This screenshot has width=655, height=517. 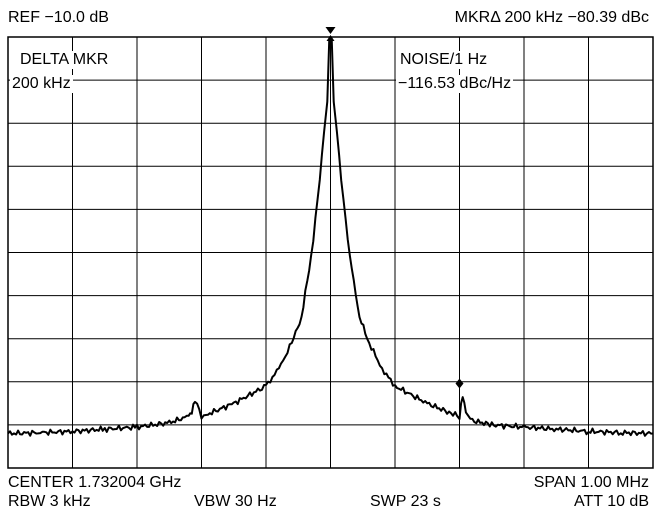 What do you see at coordinates (41, 84) in the screenshot?
I see `delta-marker-value: 200 kHz` at bounding box center [41, 84].